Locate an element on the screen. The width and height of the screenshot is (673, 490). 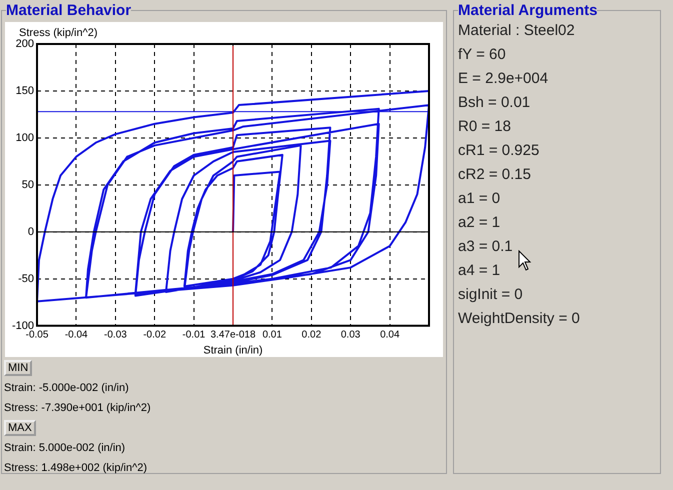
text: sigInit = 0 is located at coordinates (491, 295).